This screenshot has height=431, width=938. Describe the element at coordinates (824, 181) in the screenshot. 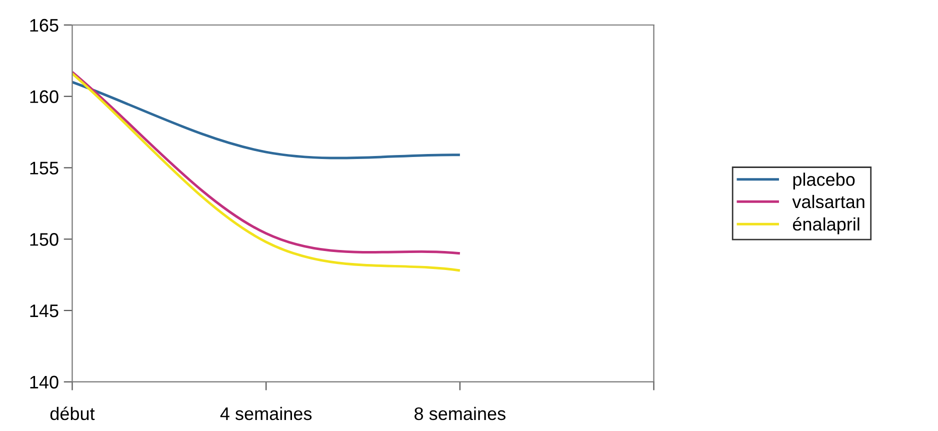

I see `legend-label: placebo` at that location.